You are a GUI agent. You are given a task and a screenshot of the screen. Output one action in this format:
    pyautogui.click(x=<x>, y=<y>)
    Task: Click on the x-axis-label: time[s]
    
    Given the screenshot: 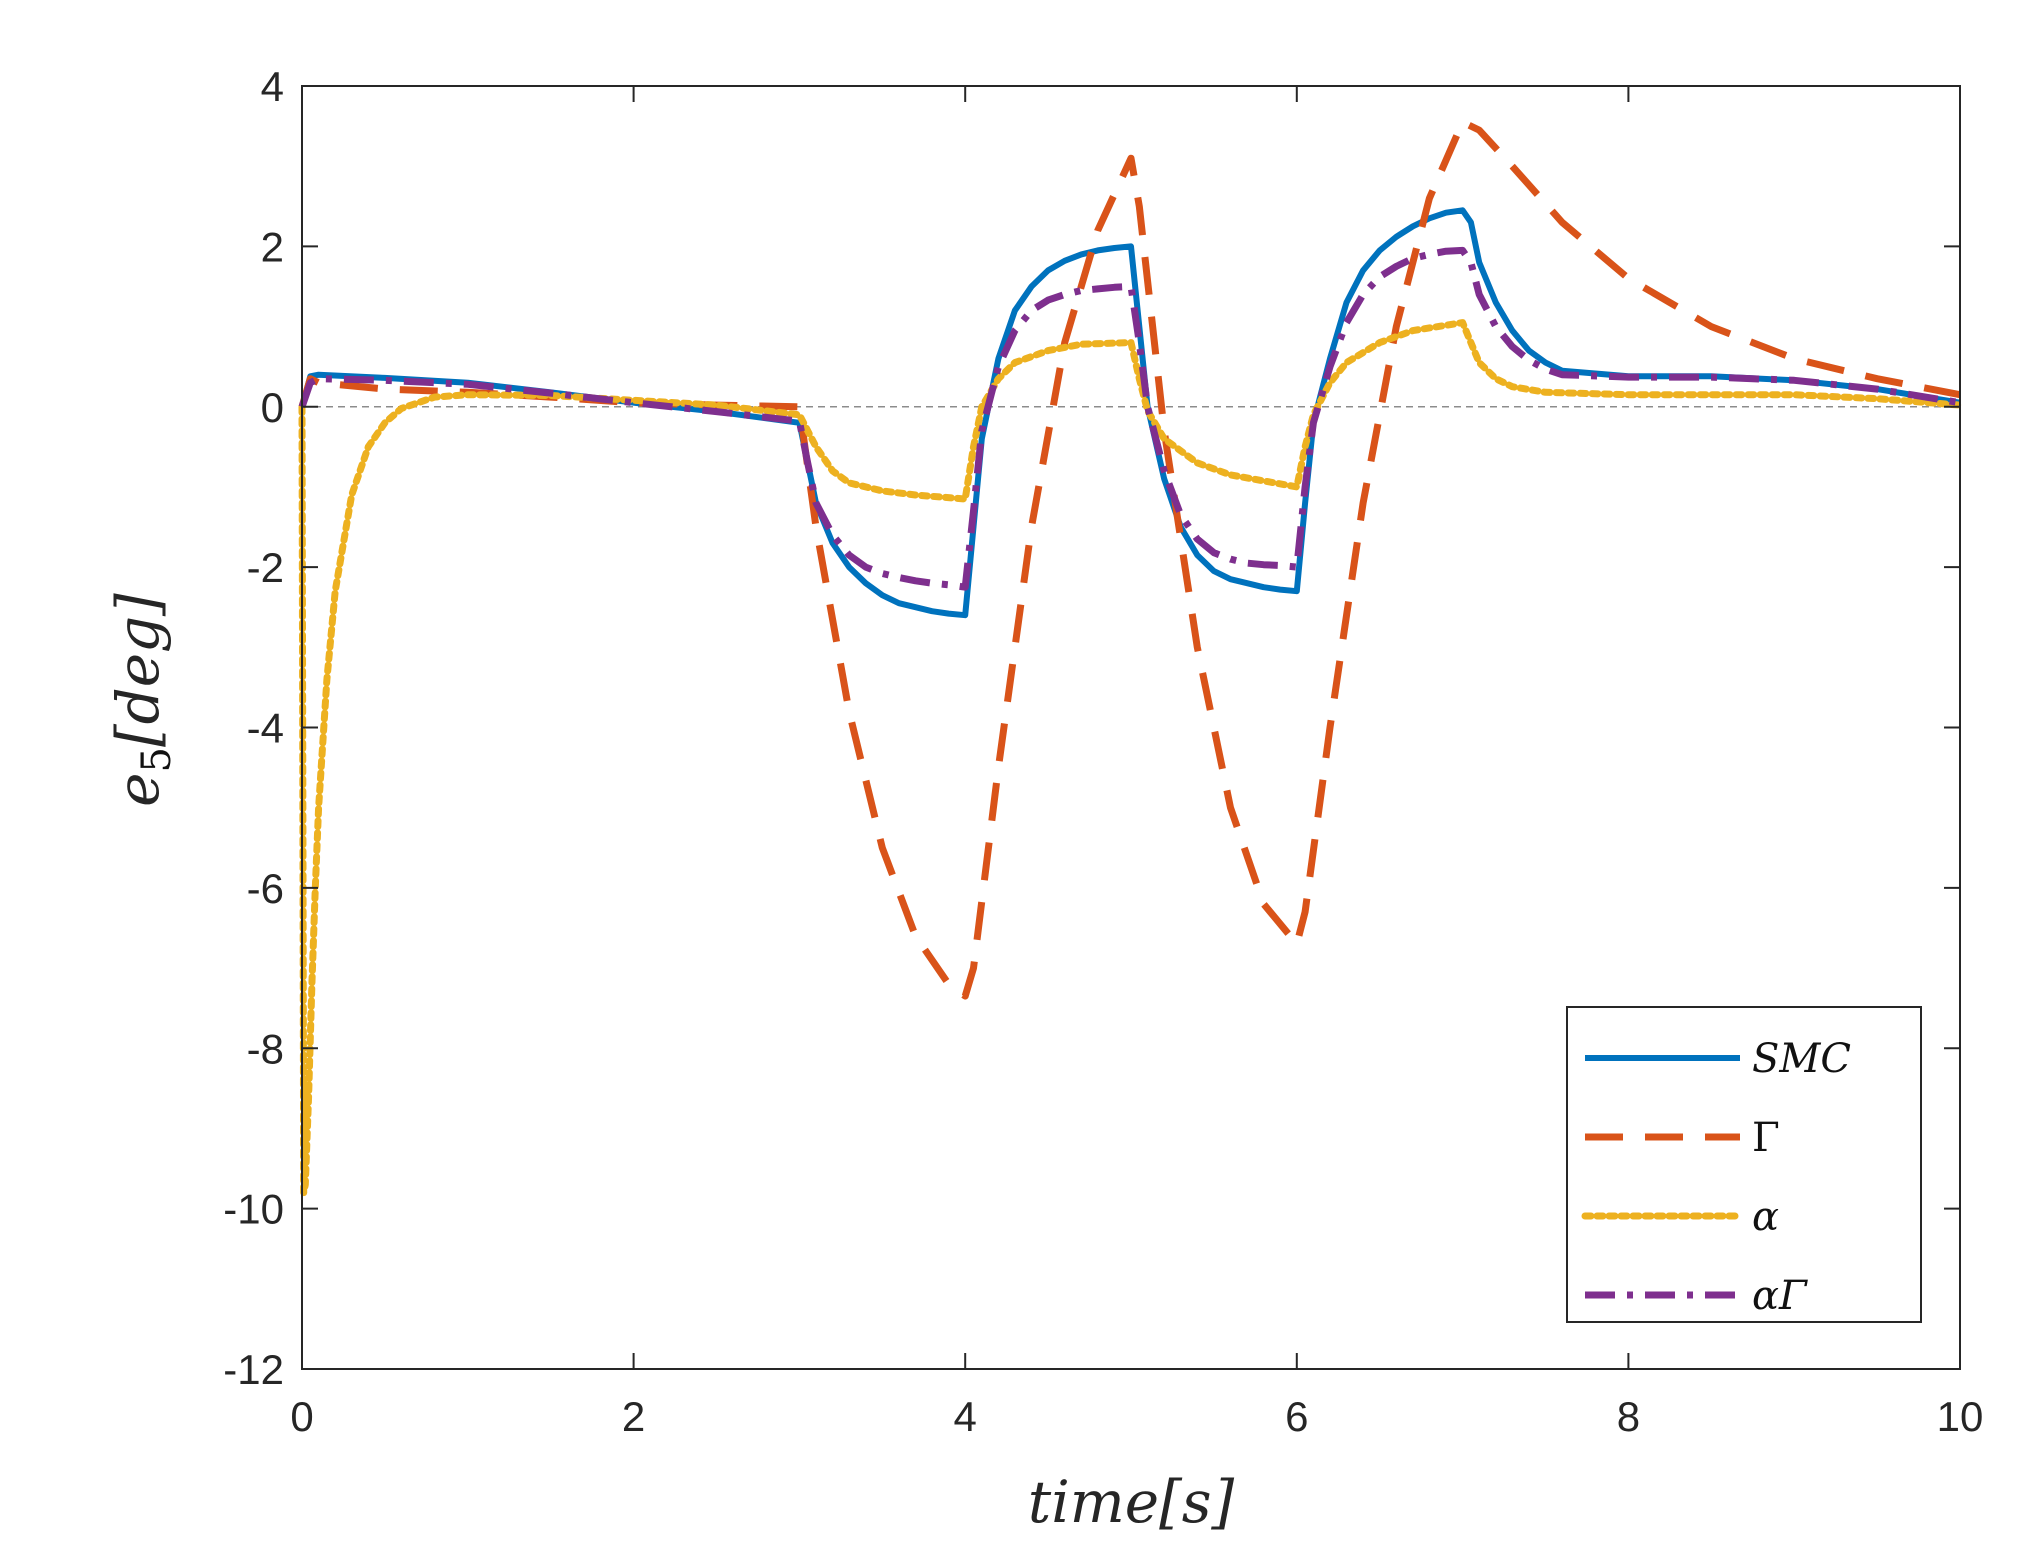 What is the action you would take?
    pyautogui.click(x=1131, y=1502)
    